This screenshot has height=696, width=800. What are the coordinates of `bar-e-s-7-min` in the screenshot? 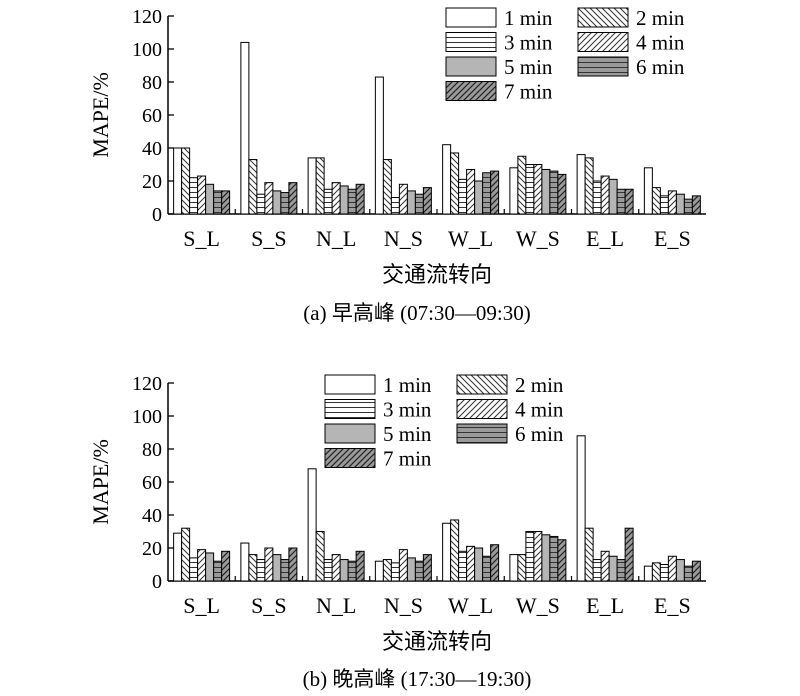 It's located at (696, 205).